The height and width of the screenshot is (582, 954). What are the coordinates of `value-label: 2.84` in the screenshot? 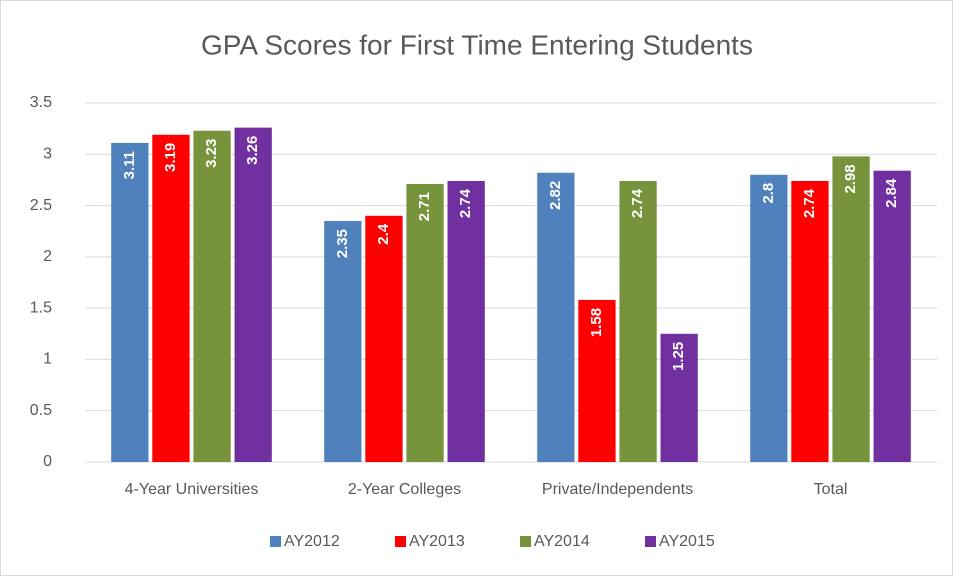 It's located at (891, 193).